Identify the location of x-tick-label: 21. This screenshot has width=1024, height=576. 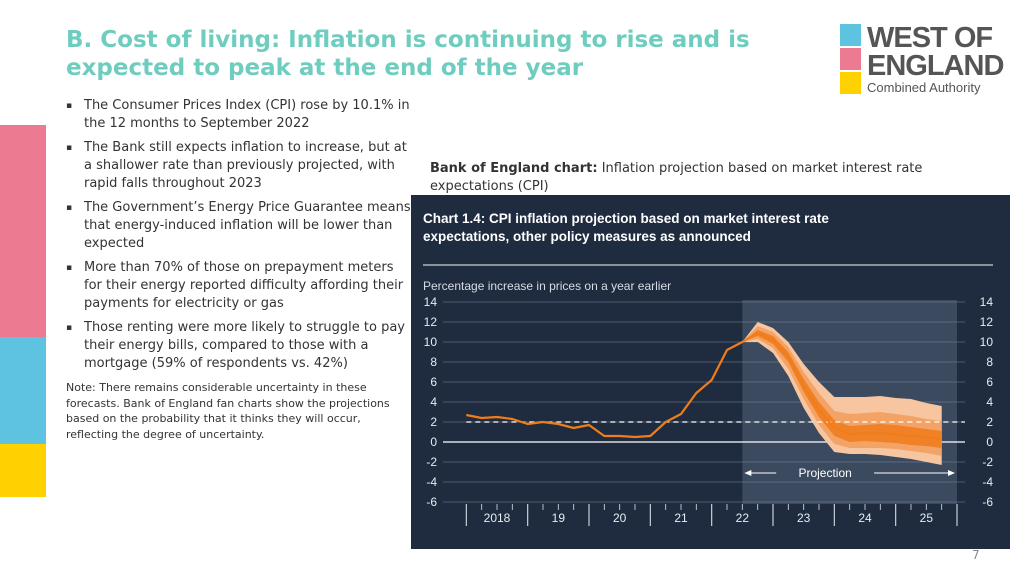
(681, 518).